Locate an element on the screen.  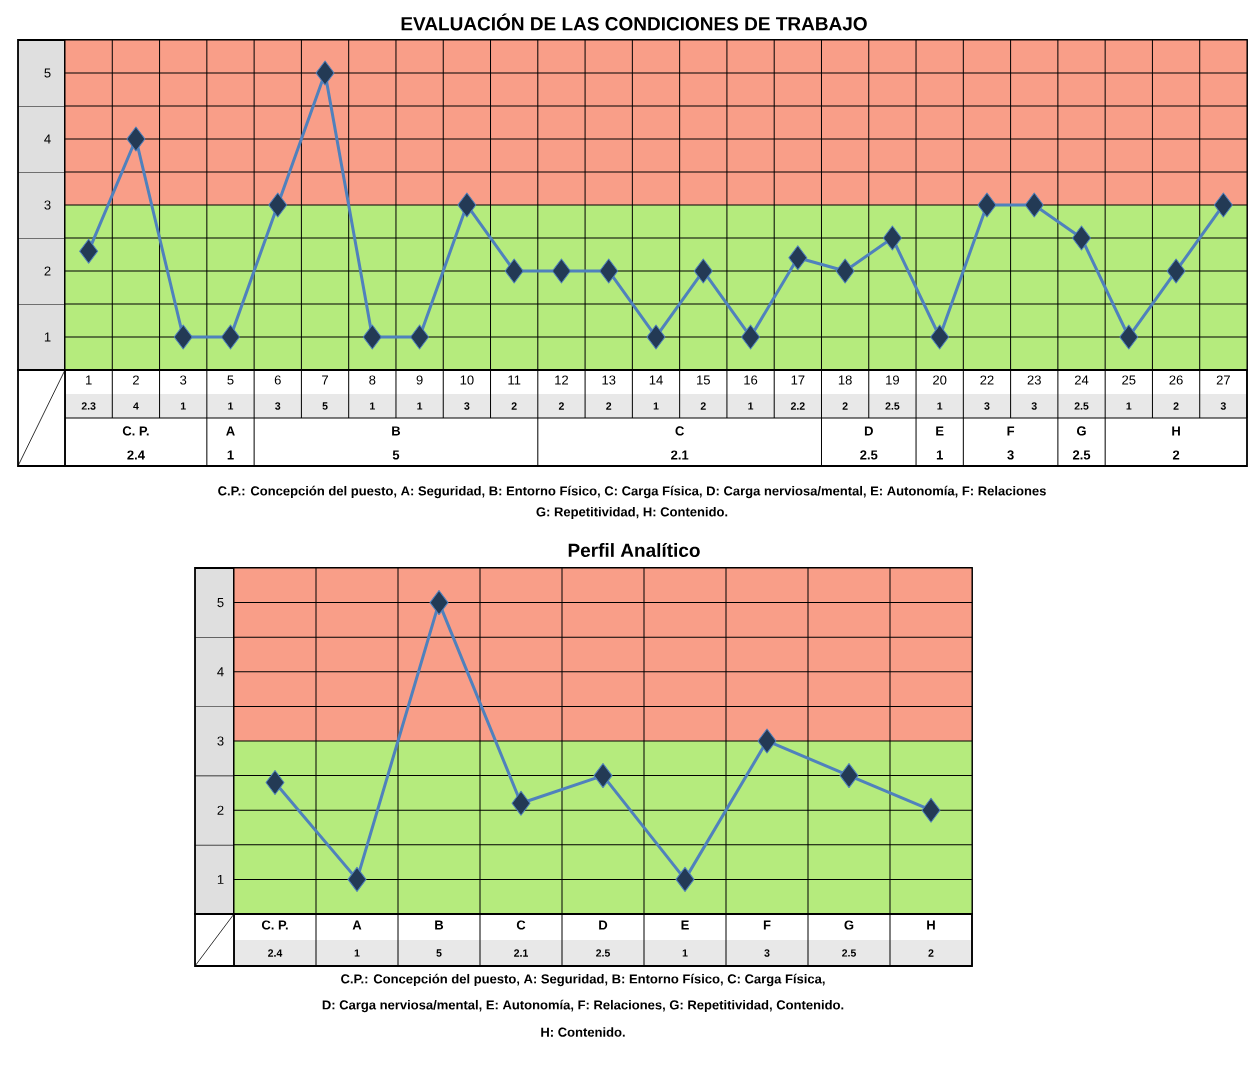
x-tick-label: 25 is located at coordinates (1129, 380).